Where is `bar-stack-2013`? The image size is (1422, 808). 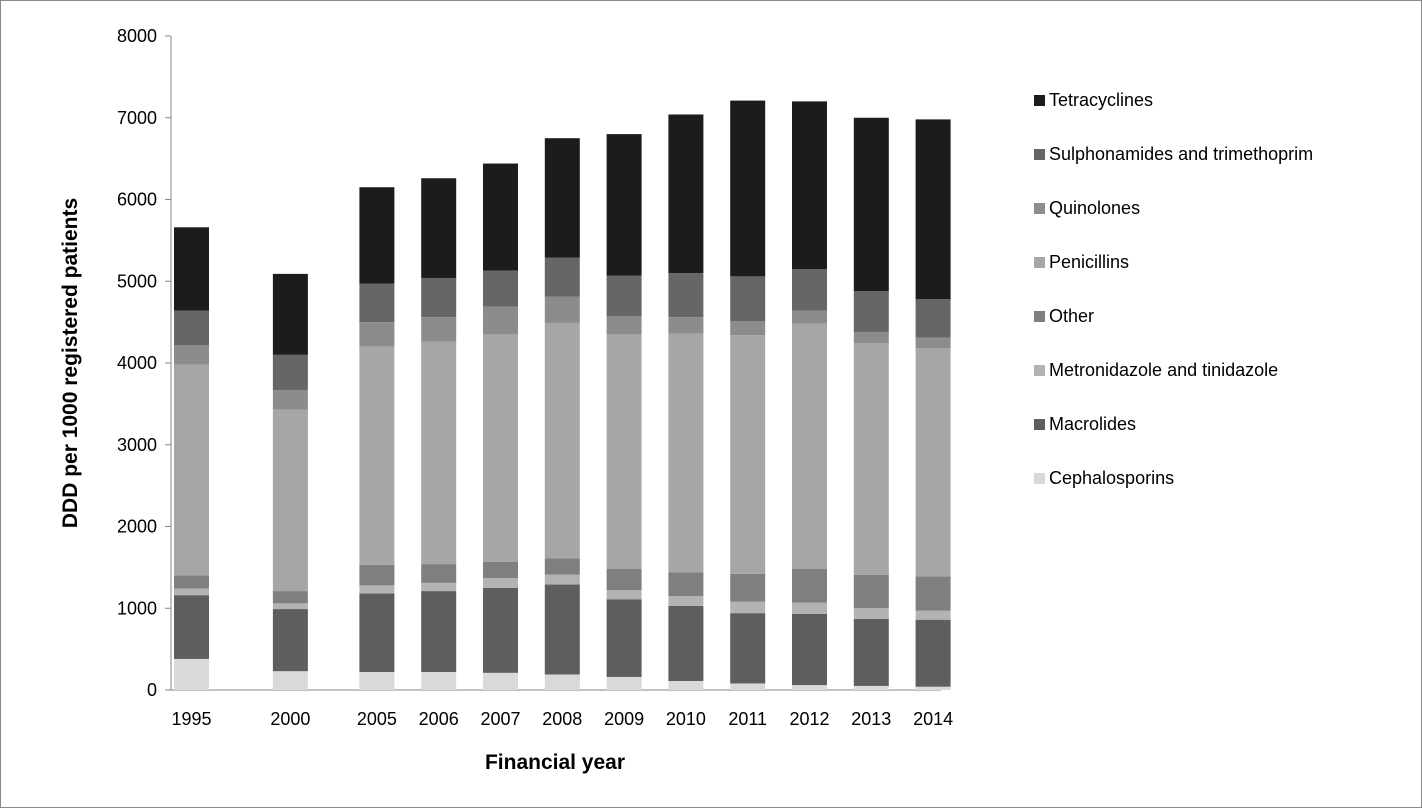 bar-stack-2013 is located at coordinates (871, 403).